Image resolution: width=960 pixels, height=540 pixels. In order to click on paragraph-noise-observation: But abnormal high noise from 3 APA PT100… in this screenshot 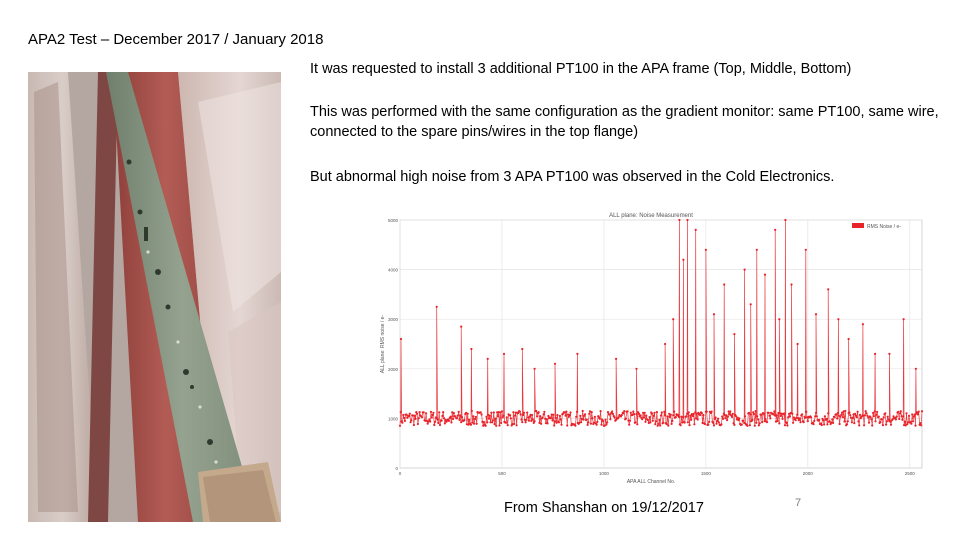, I will do `click(572, 177)`.